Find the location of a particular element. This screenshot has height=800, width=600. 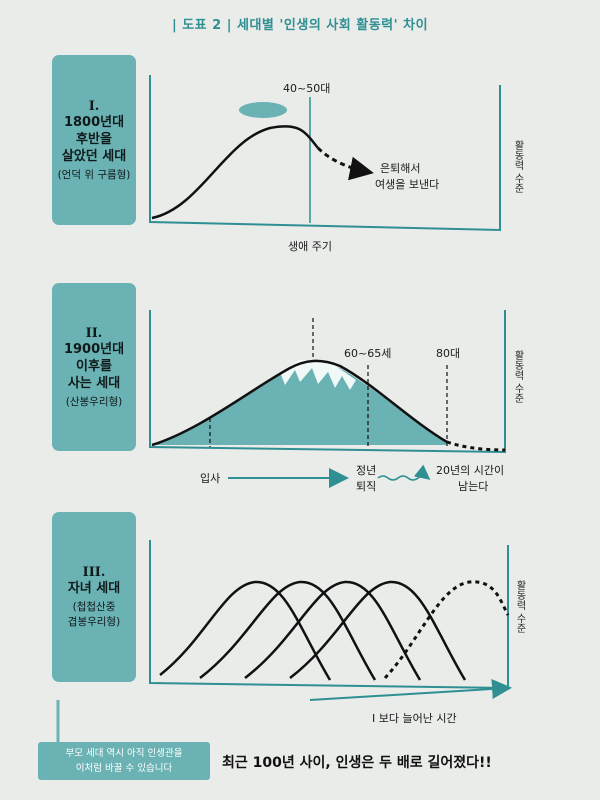

panel2-age-label-2: 80대 is located at coordinates (448, 353).